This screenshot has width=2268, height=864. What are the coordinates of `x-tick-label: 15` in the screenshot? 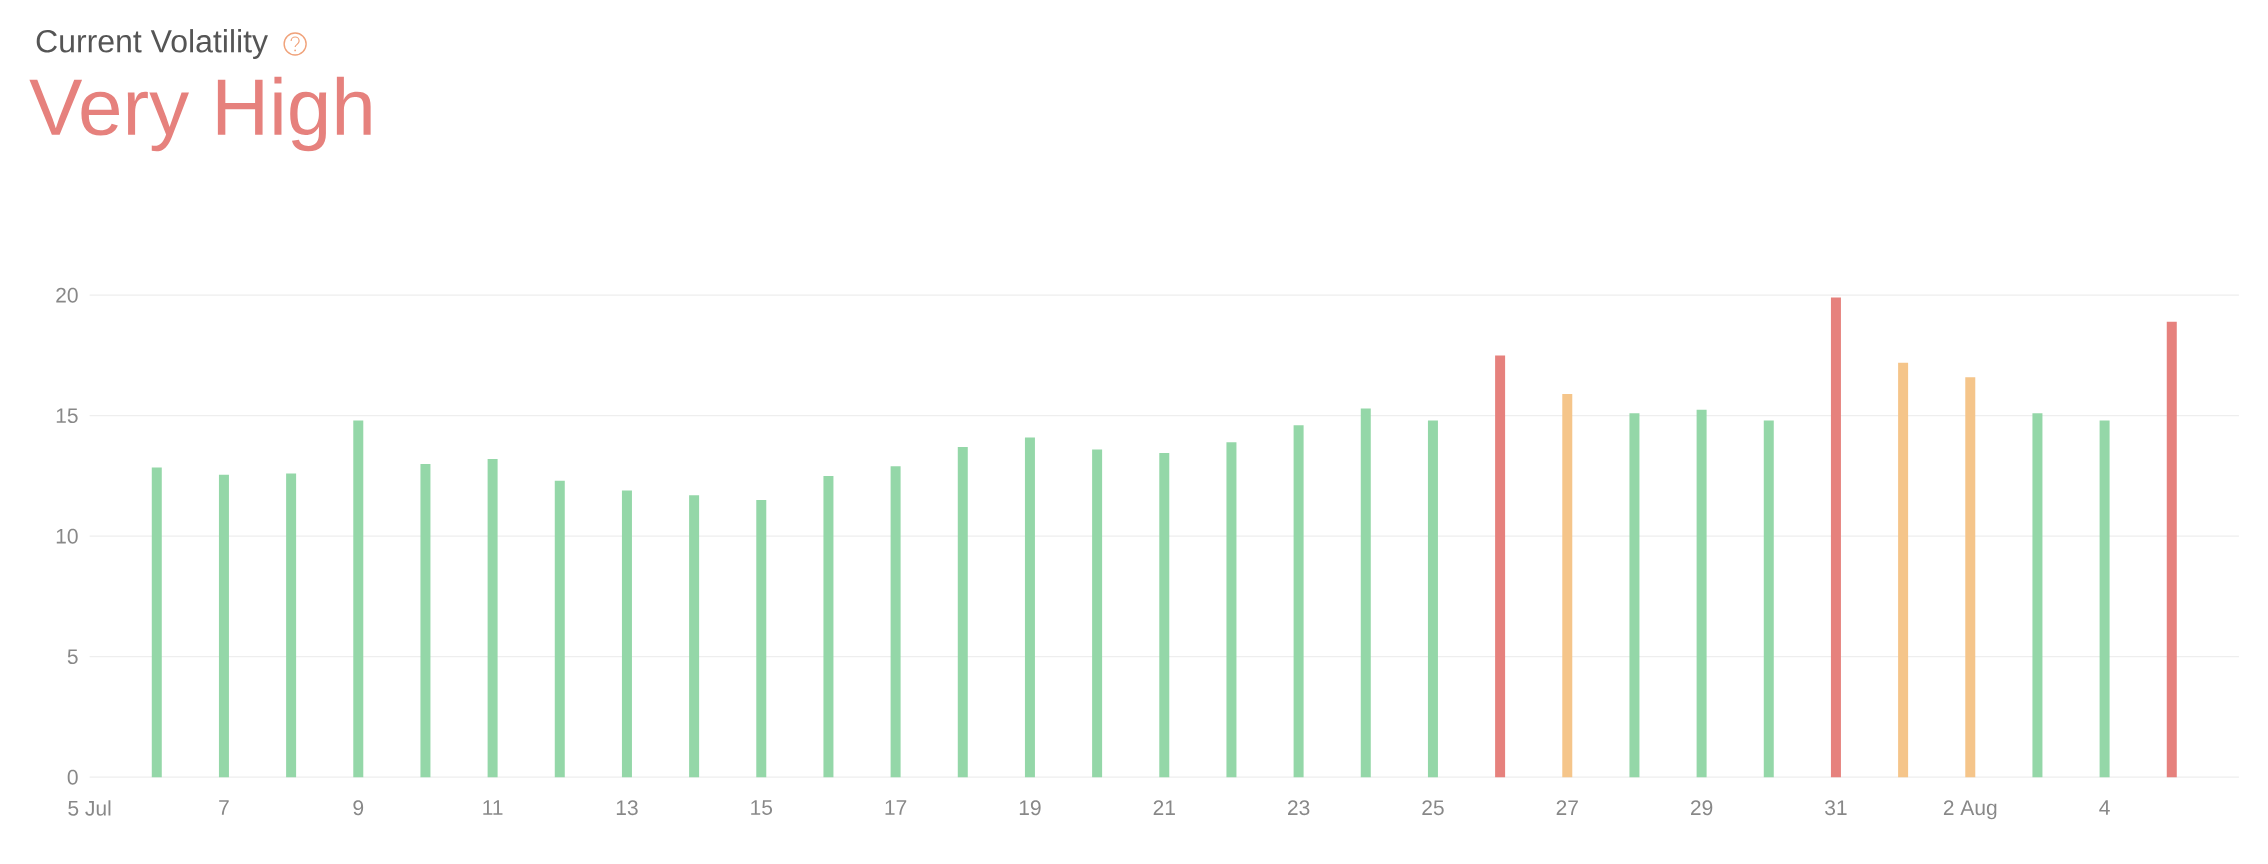 It's located at (762, 807).